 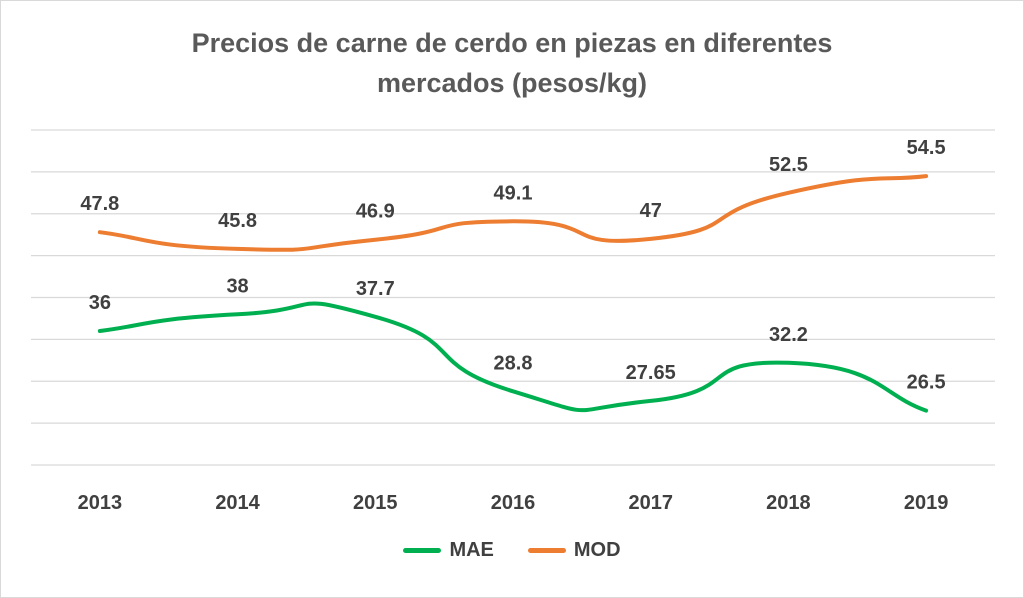 I want to click on chart-title-line-2: mercados (pesos/kg), so click(x=512, y=83).